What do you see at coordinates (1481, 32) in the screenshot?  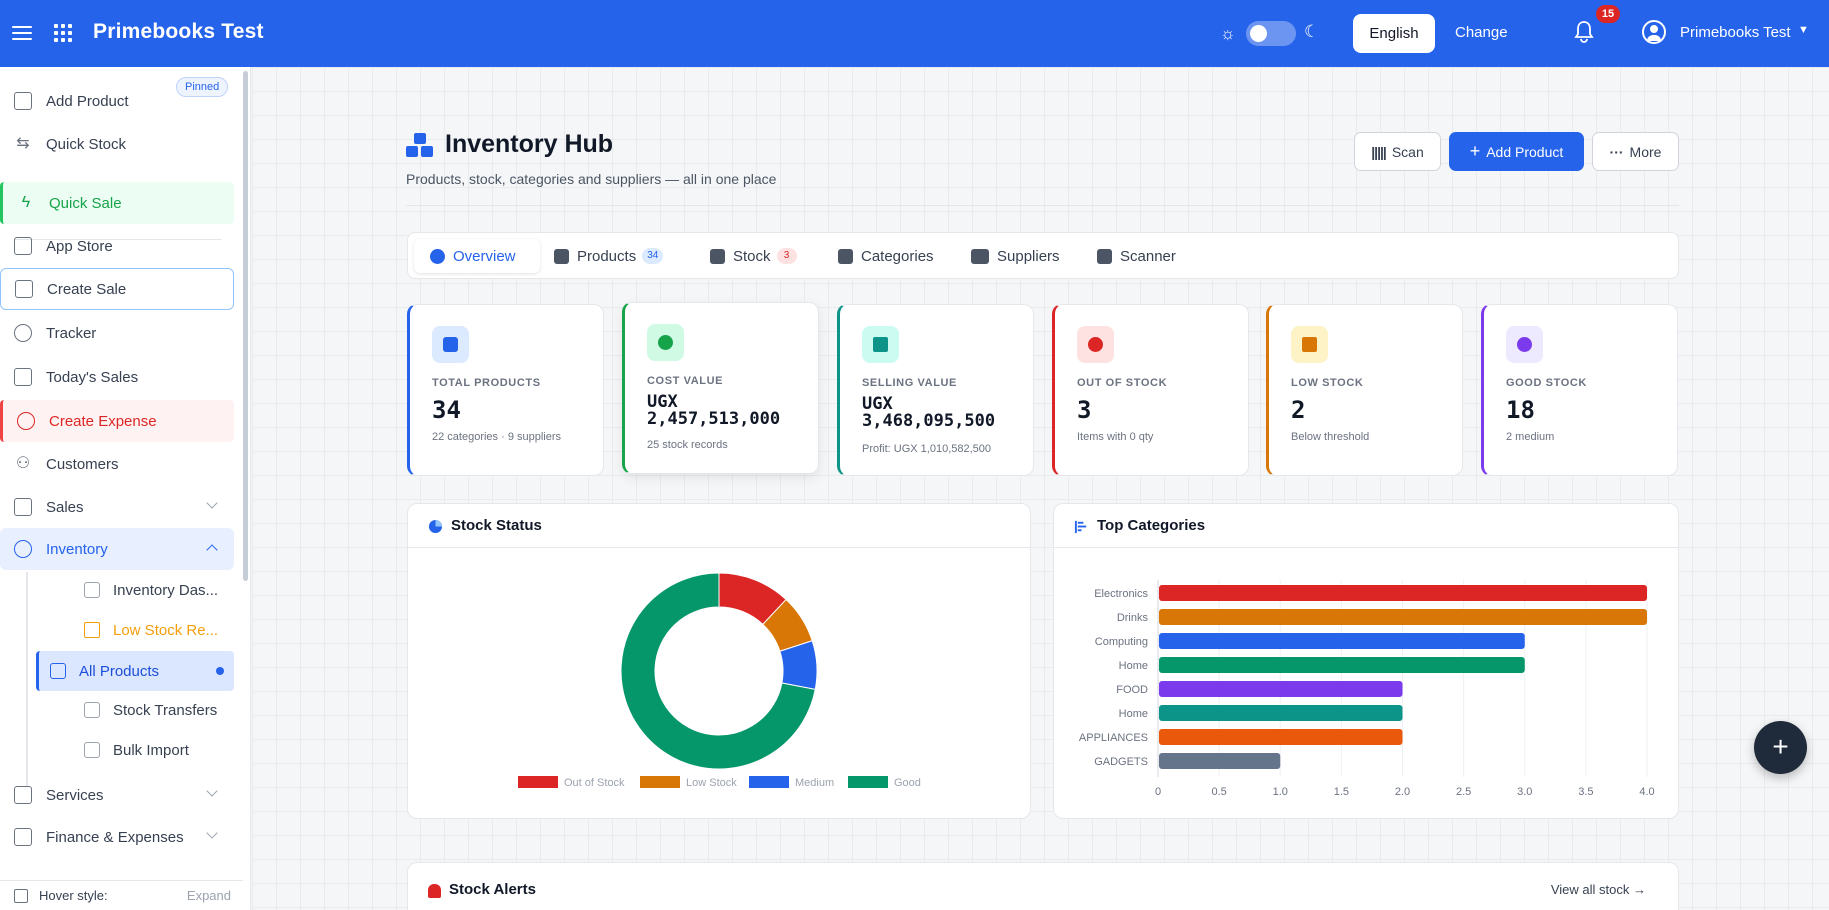 I see `change-language-button: Change` at bounding box center [1481, 32].